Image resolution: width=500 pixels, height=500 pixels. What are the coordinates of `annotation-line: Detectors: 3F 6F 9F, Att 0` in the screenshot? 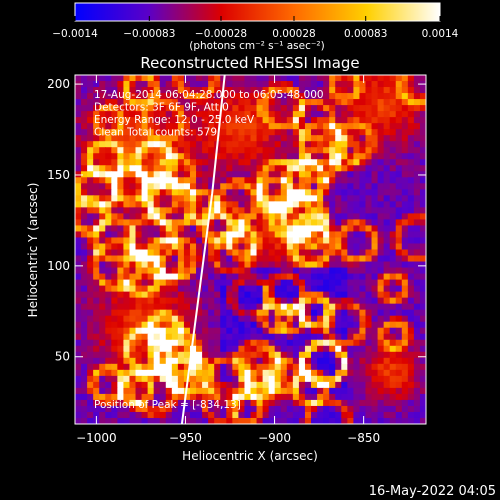 It's located at (161, 108).